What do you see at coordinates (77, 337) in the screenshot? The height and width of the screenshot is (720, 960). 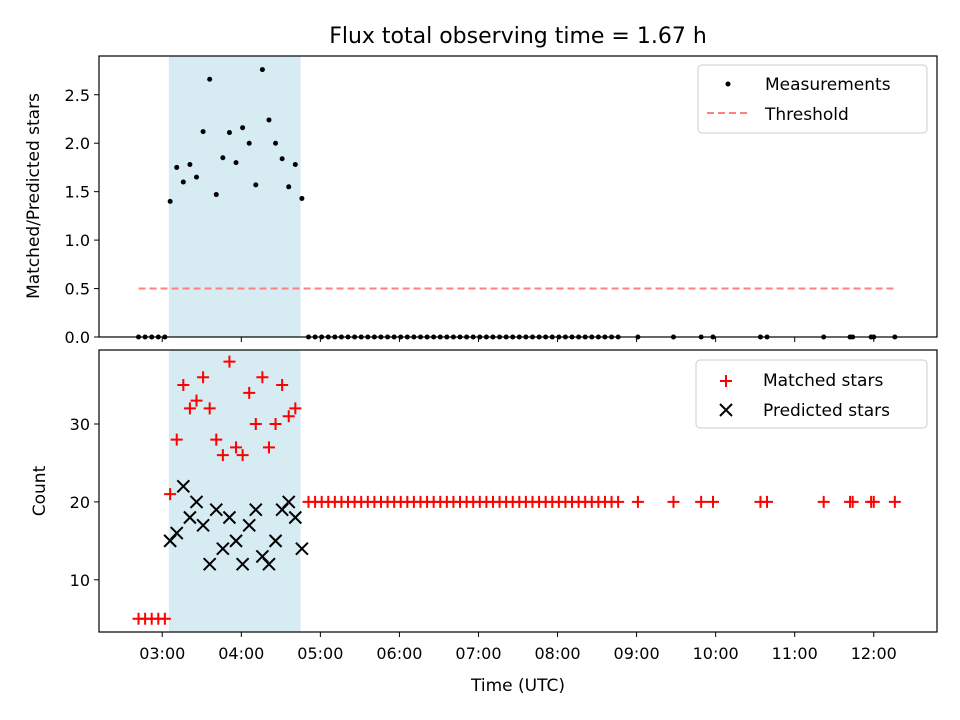 I see `top-y-tick-label: 0.0` at bounding box center [77, 337].